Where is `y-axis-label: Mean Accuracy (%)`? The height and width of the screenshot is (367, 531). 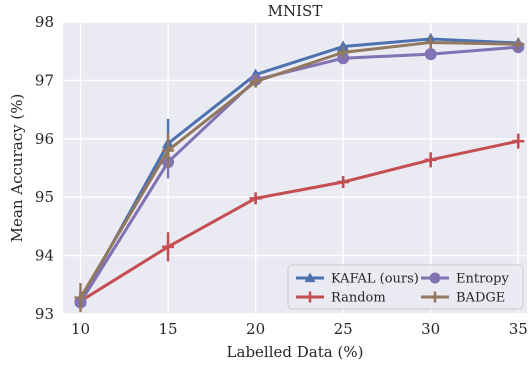 y-axis-label: Mean Accuracy (%) is located at coordinates (17, 168).